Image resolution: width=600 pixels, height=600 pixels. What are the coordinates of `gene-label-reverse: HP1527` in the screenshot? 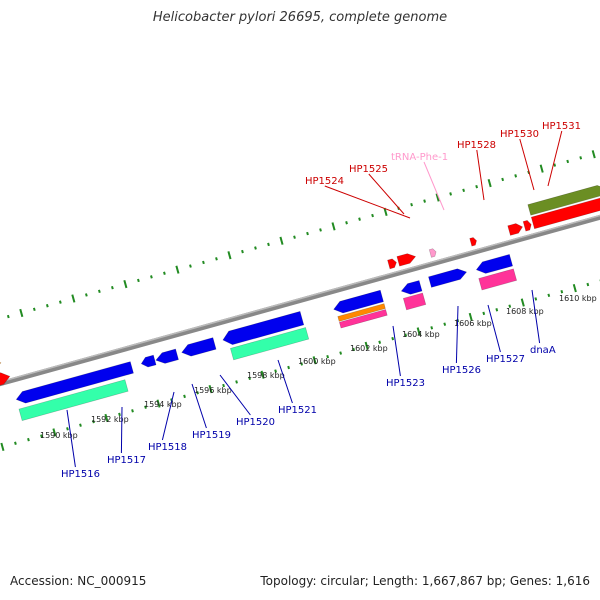 It's located at (505, 359).